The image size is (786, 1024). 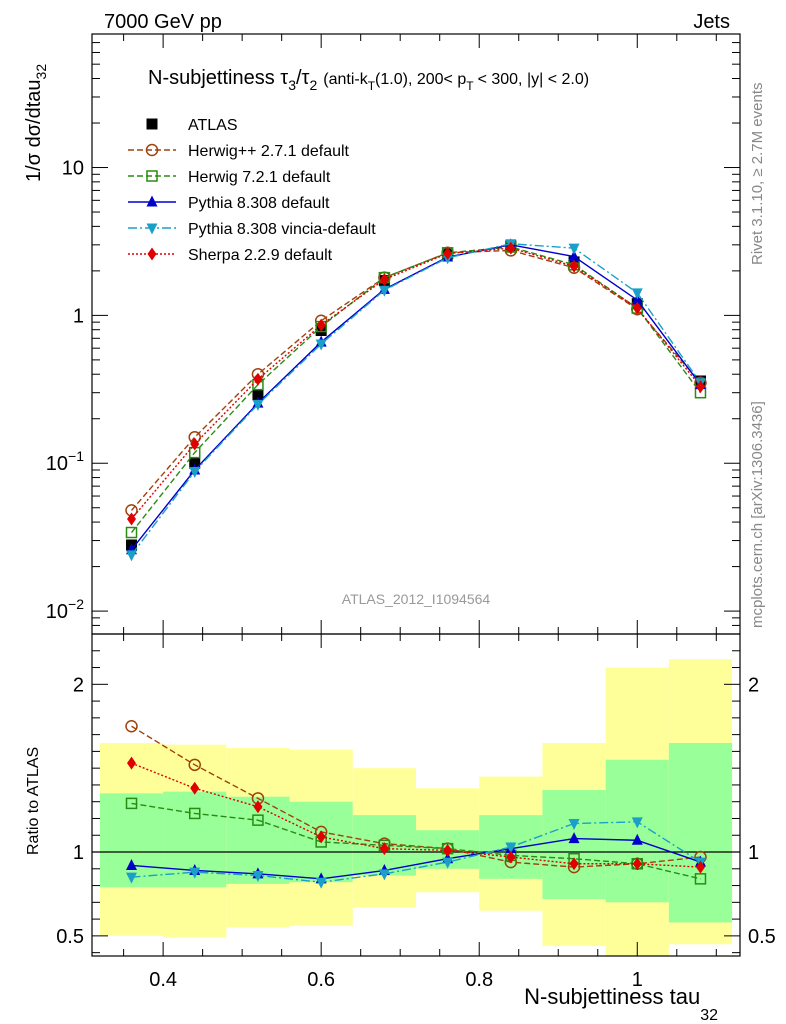 What do you see at coordinates (131, 532) in the screenshot?
I see `main-point-herwig7` at bounding box center [131, 532].